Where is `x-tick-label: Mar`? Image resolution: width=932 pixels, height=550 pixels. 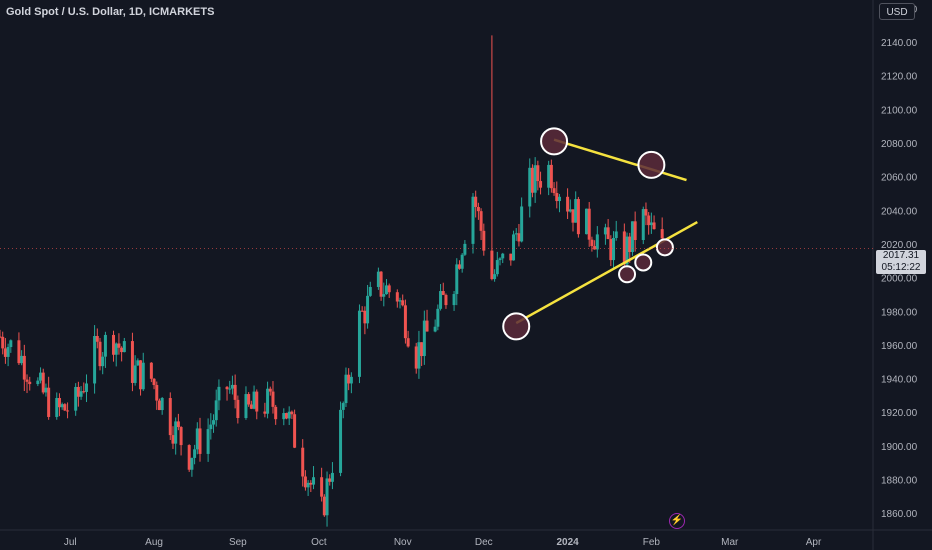
x-tick-label: Mar is located at coordinates (730, 542).